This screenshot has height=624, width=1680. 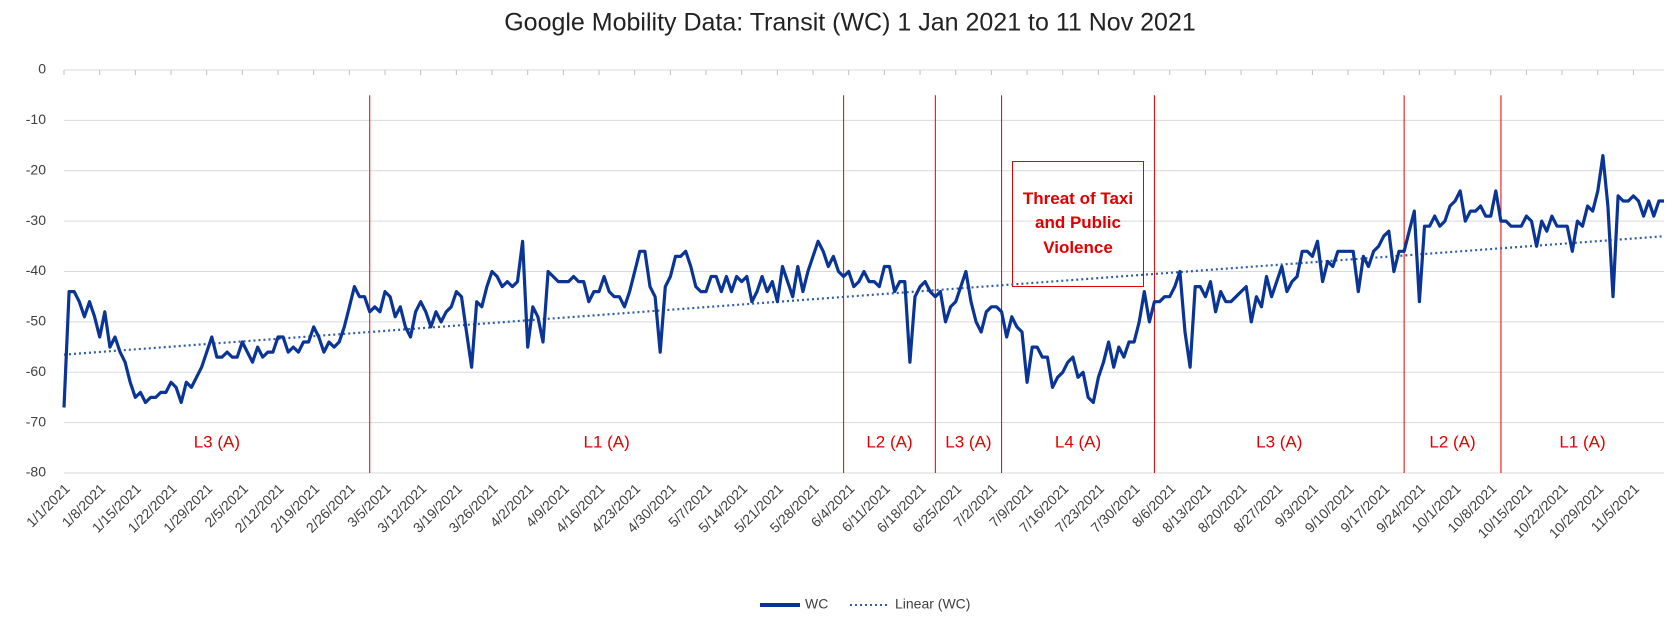 What do you see at coordinates (36, 371) in the screenshot?
I see `y-tick-label: -60` at bounding box center [36, 371].